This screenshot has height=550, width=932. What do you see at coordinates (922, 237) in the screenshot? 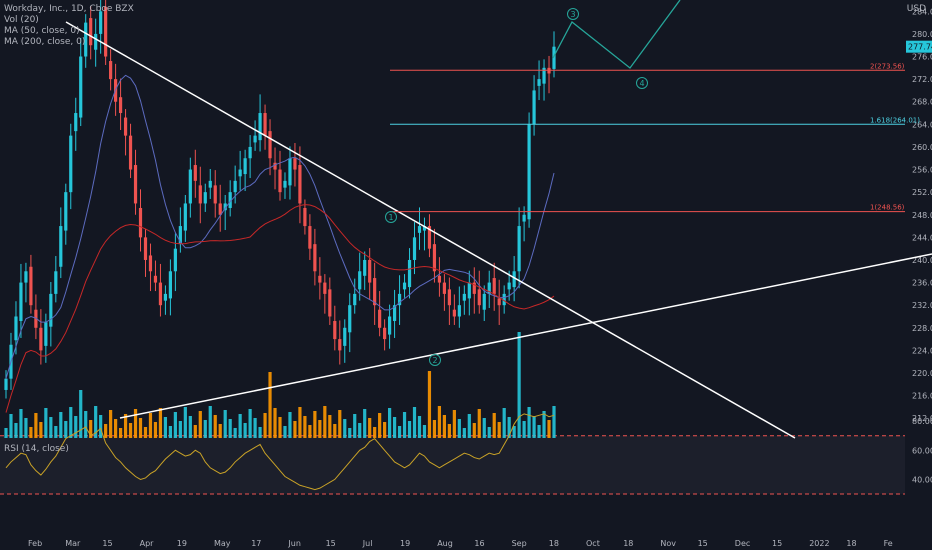
I see `y-tick-label: 244.00` at bounding box center [922, 237].